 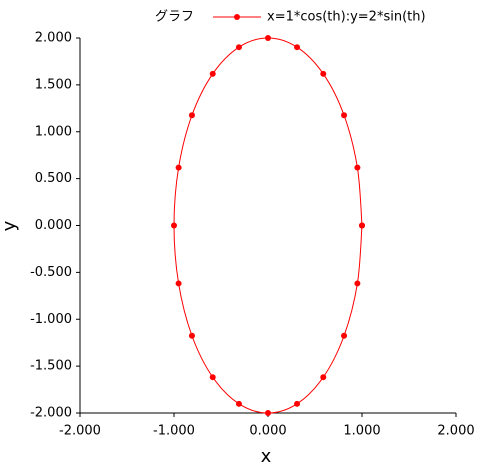 What do you see at coordinates (346, 17) in the screenshot?
I see `legend-label: x=1*cos(th):y=2*sin(th)` at bounding box center [346, 17].